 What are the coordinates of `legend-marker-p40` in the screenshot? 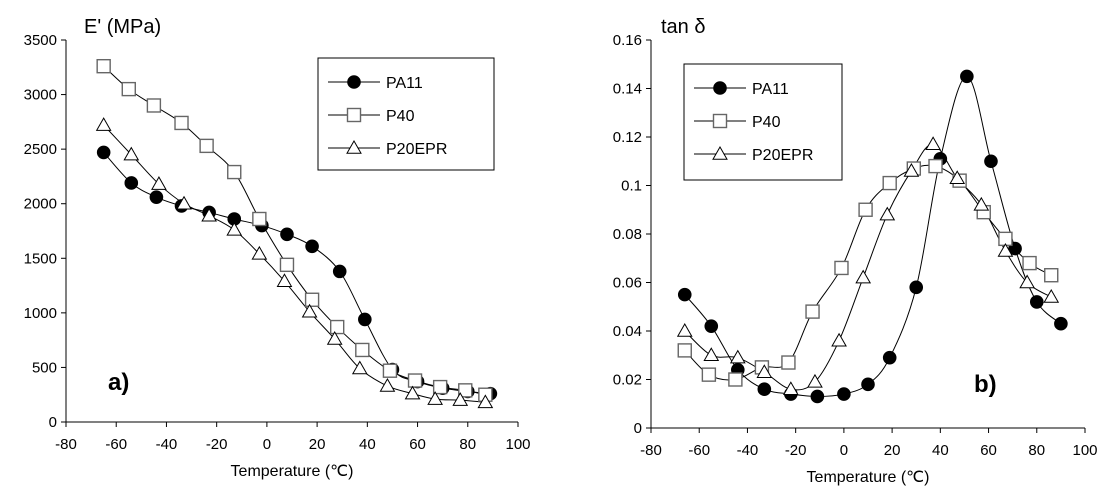 It's located at (354, 115).